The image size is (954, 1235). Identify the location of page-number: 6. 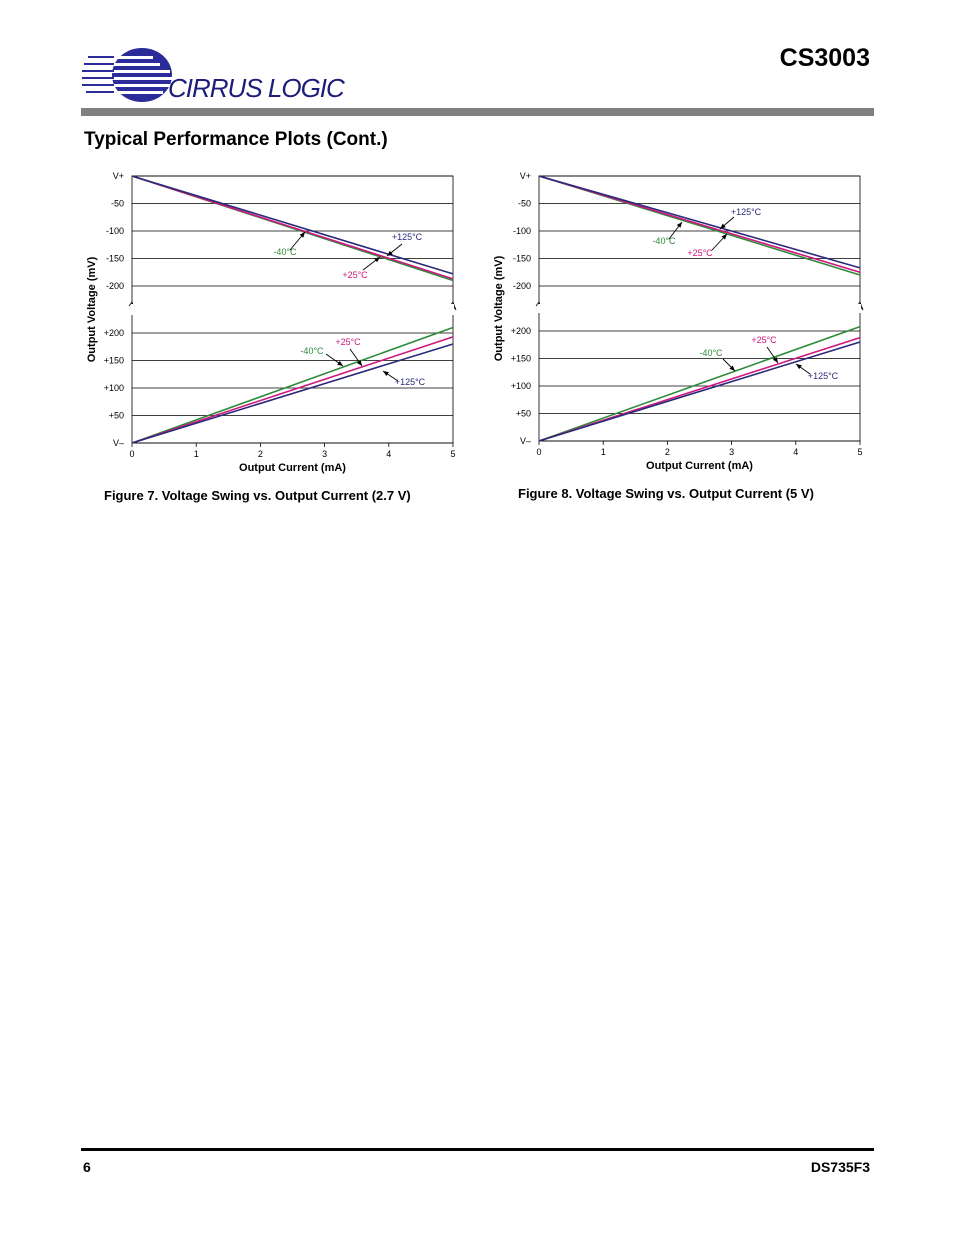
(87, 1167).